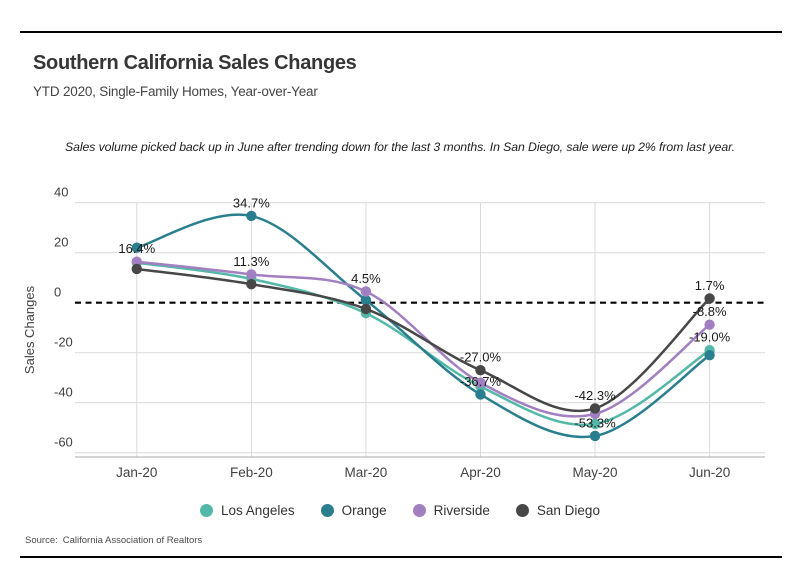 This screenshot has width=800, height=575. What do you see at coordinates (41, 540) in the screenshot?
I see `source-label: Source:` at bounding box center [41, 540].